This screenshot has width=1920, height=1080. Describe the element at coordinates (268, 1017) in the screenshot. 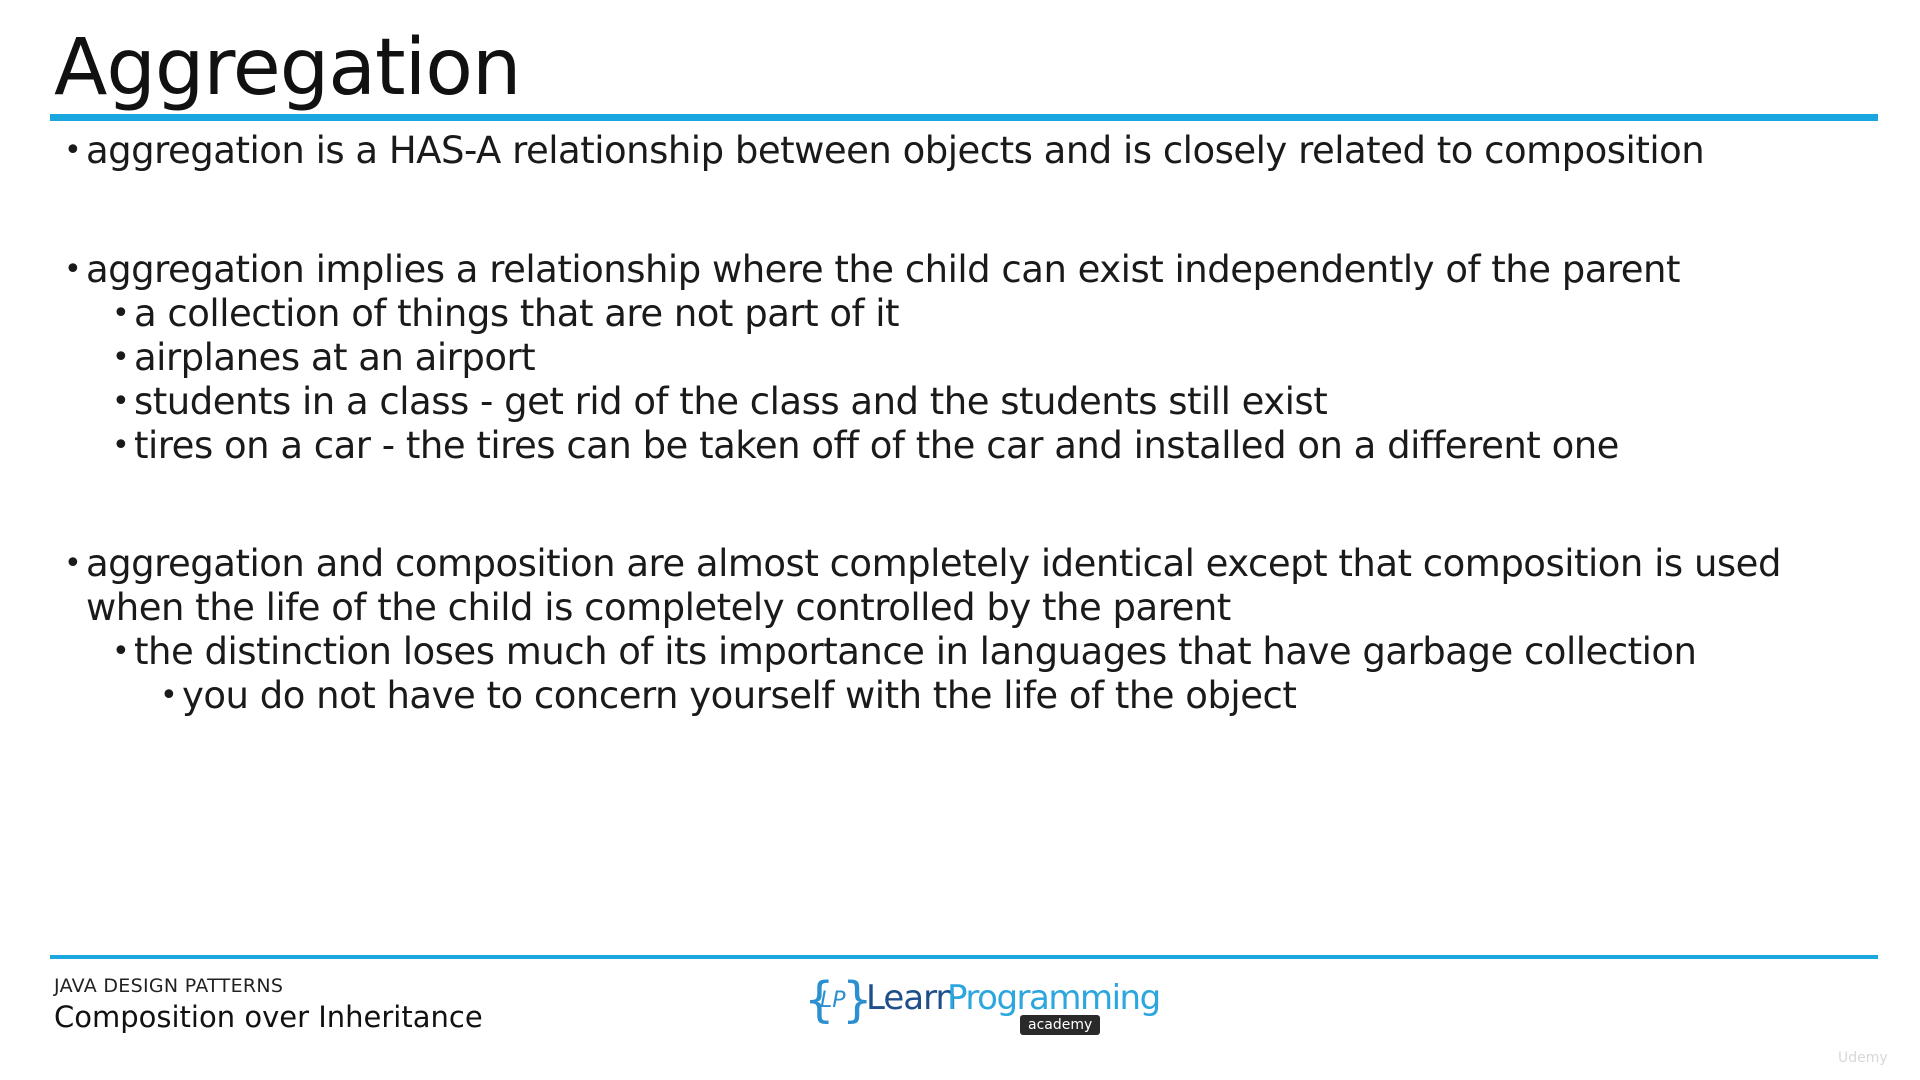

I see `section-topic: Composition over Inheritance` at that location.